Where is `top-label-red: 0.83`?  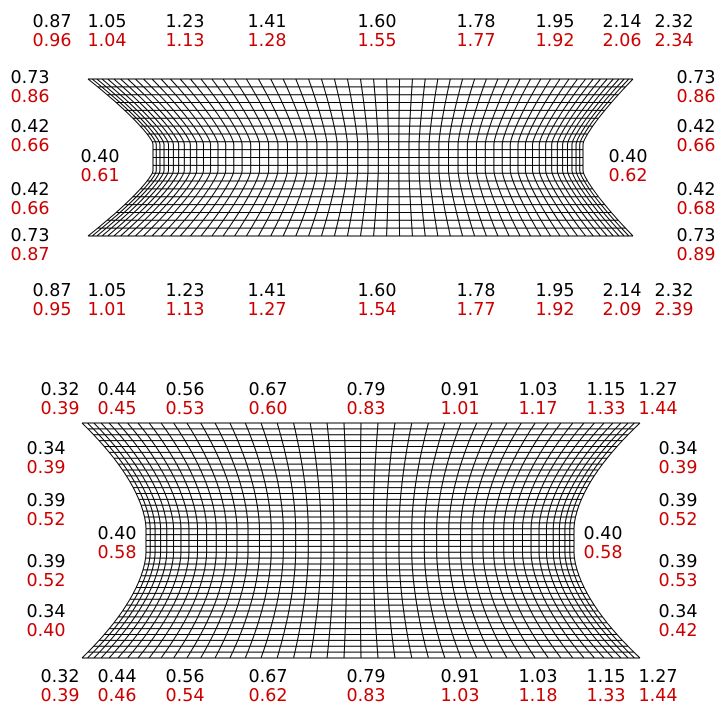 top-label-red: 0.83 is located at coordinates (366, 409).